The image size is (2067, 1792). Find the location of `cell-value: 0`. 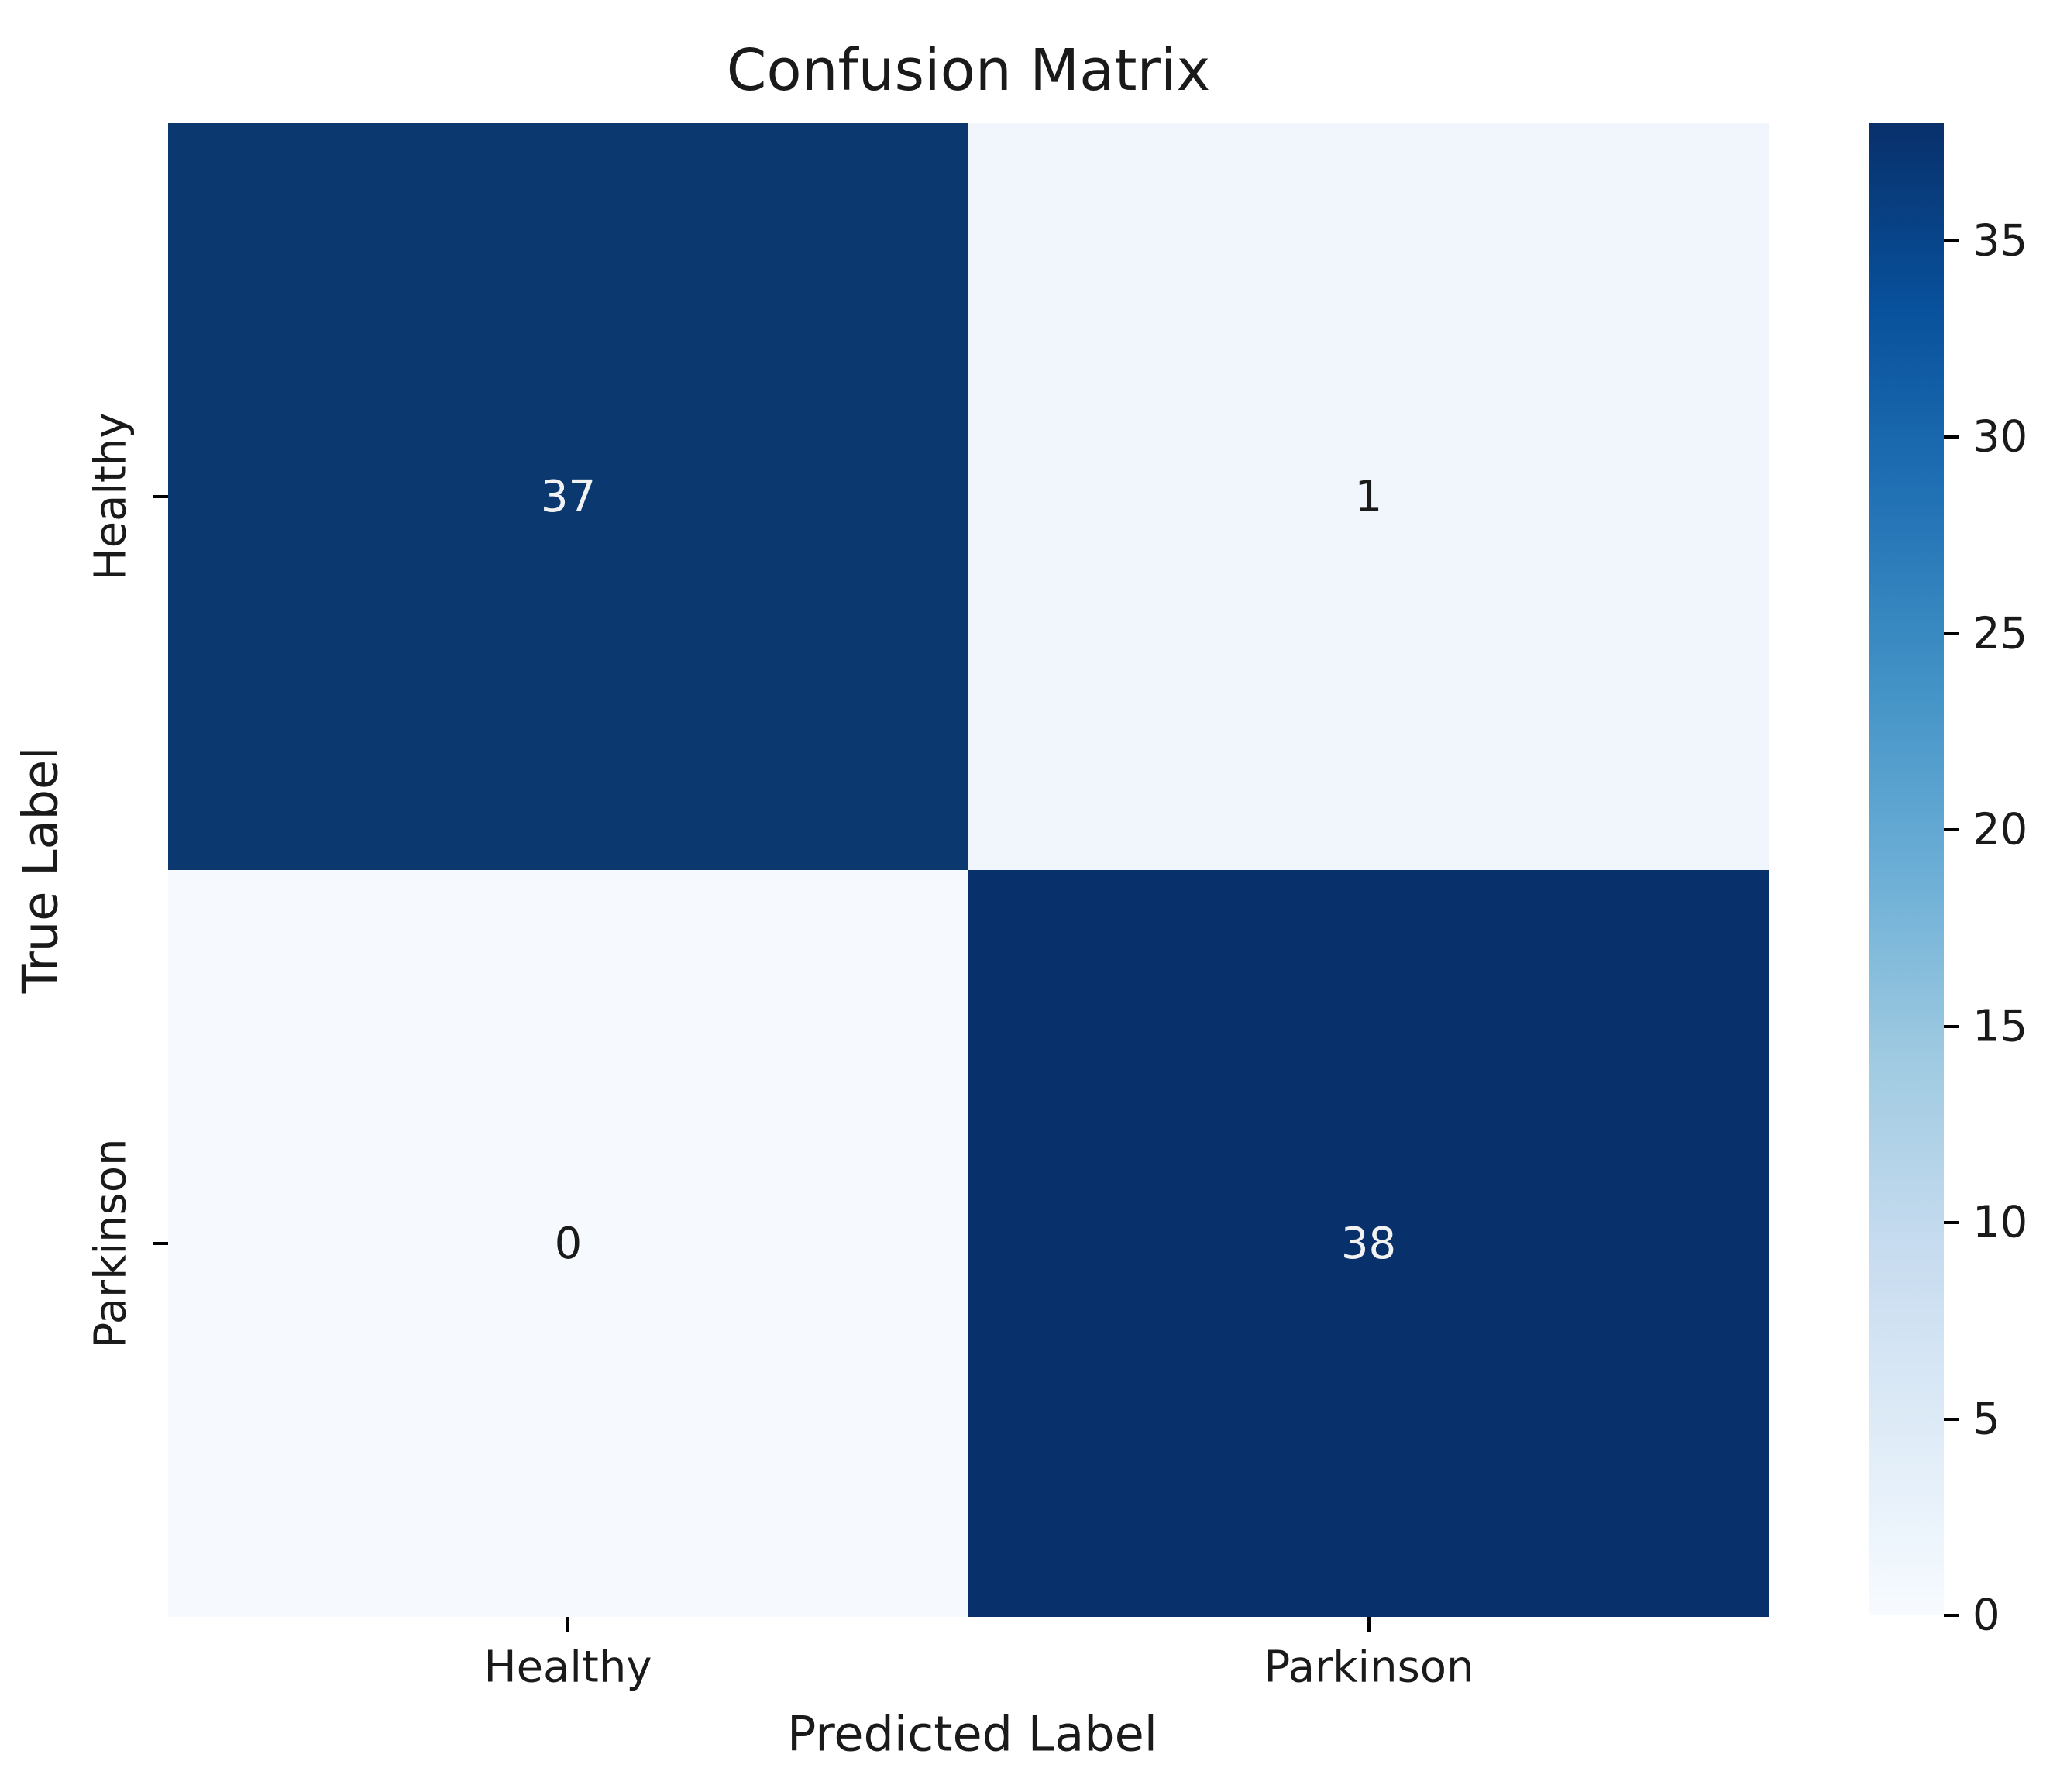

cell-value: 0 is located at coordinates (568, 1243).